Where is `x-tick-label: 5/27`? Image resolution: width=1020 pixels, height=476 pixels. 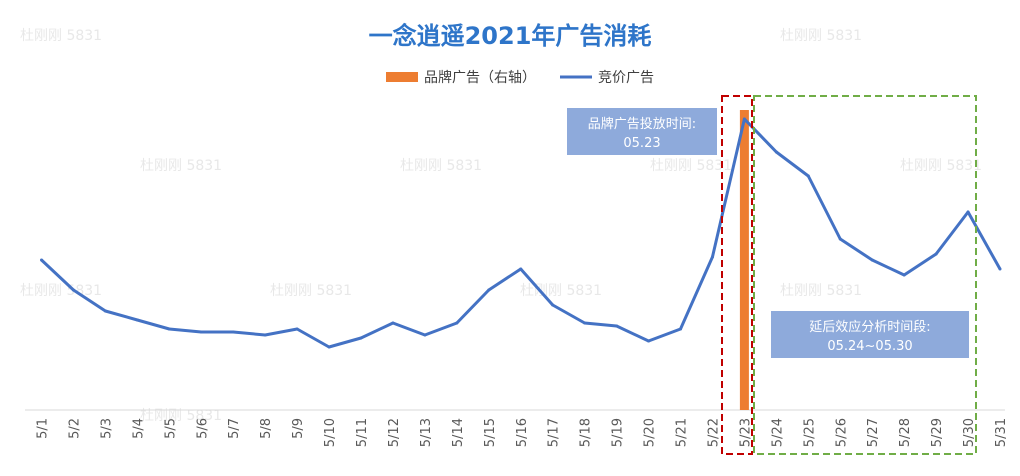
x-tick-label: 5/27 is located at coordinates (873, 432).